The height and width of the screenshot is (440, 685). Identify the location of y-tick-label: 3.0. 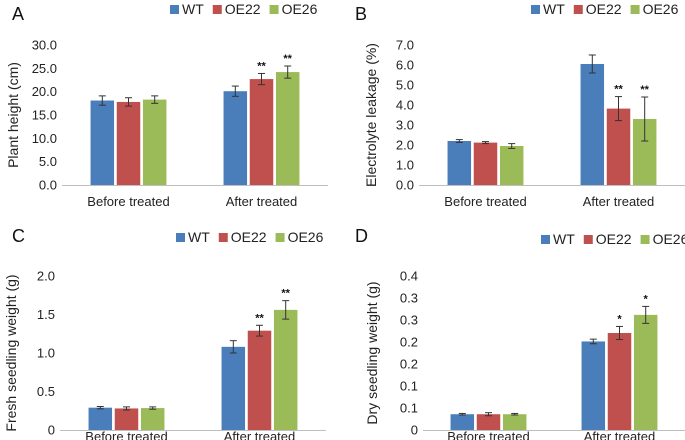
(405, 125).